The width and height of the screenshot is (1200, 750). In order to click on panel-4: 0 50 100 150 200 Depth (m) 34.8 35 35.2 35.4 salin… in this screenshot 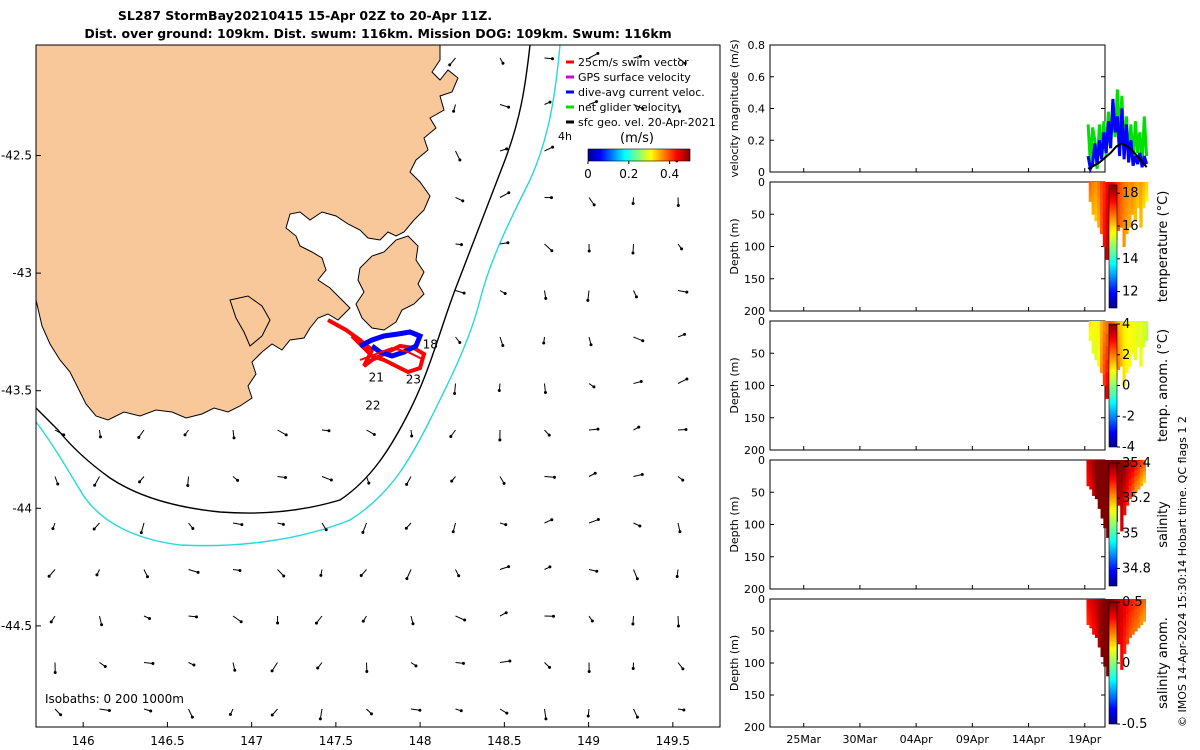, I will do `click(949, 525)`.